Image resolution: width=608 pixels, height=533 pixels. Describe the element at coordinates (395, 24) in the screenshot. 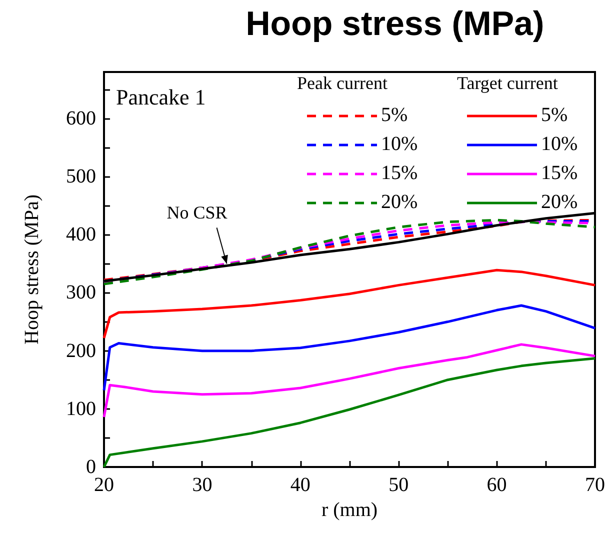

I see `chart-title: Hoop stress (MPa)` at that location.